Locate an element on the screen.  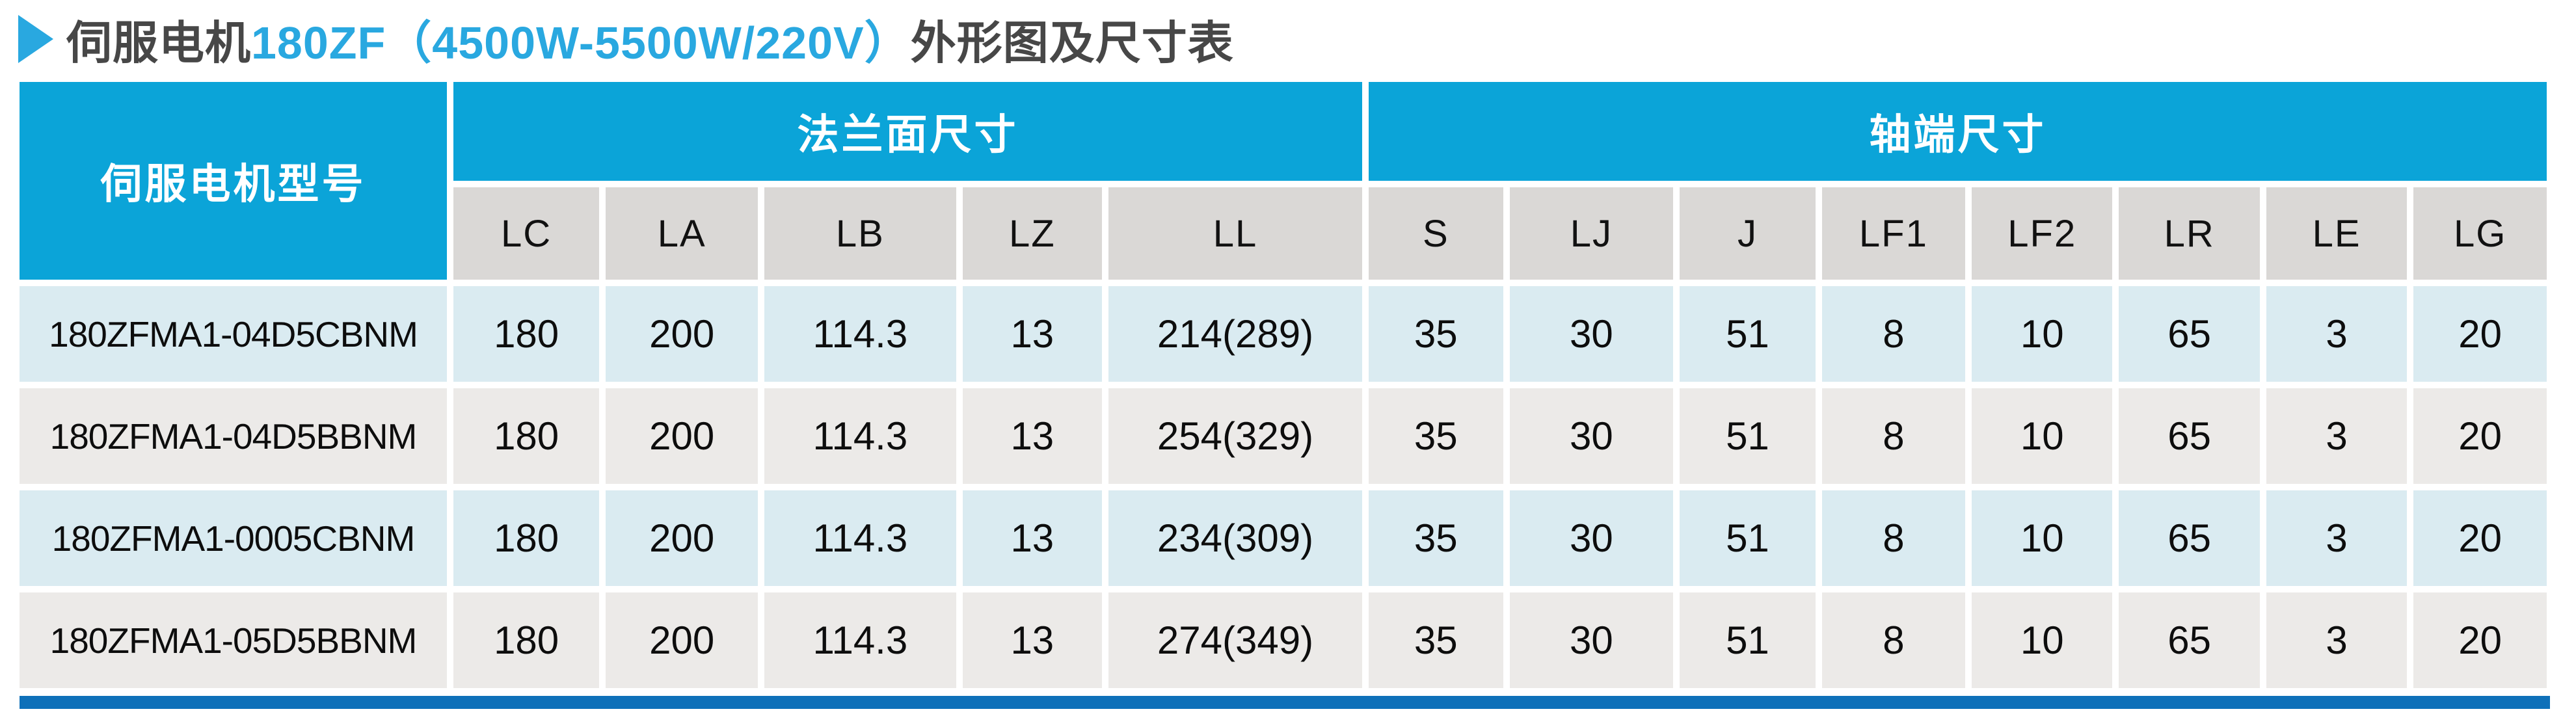
table-row-model: 180ZFMA1-04D5BBNM is located at coordinates (234, 436).